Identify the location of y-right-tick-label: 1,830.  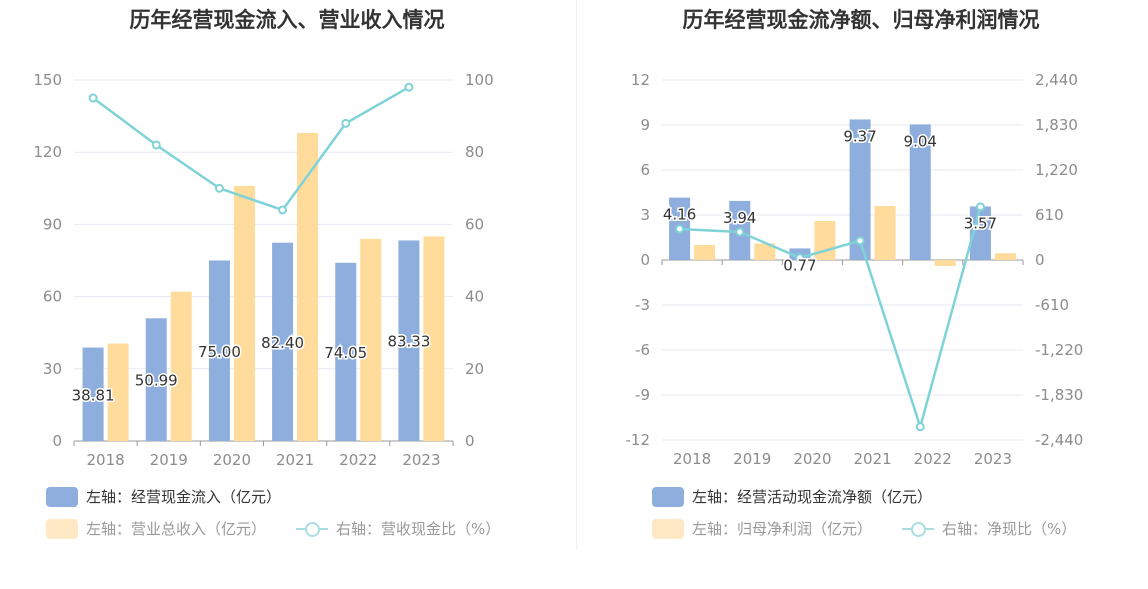
(1056, 125).